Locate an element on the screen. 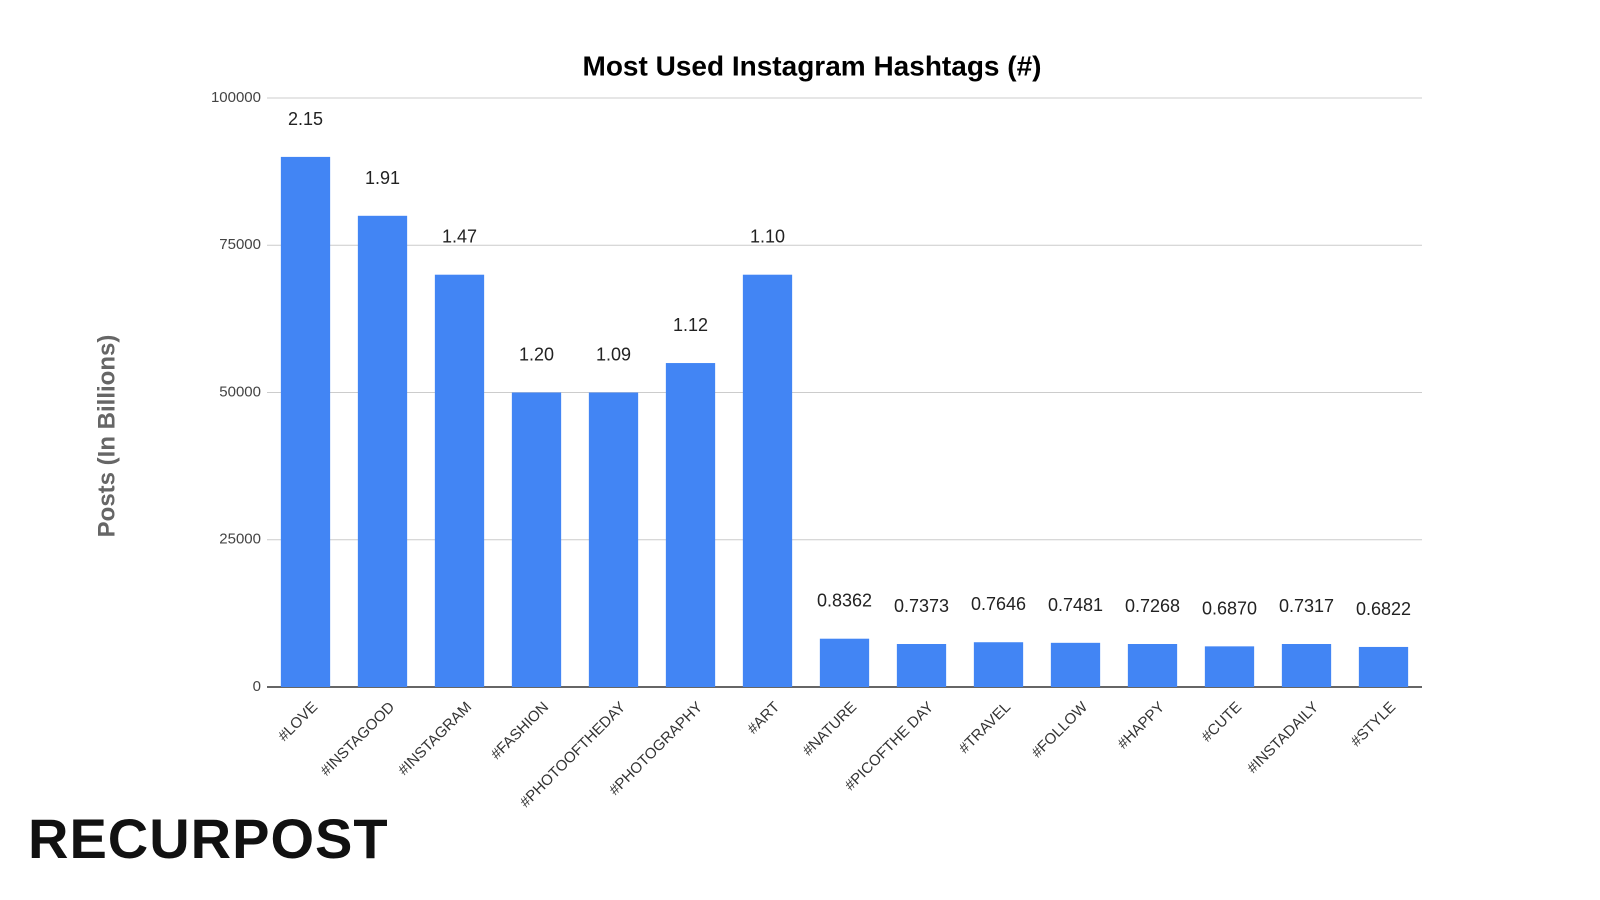  chart-title: Most Used Instagram Hashtags (#) is located at coordinates (812, 65).